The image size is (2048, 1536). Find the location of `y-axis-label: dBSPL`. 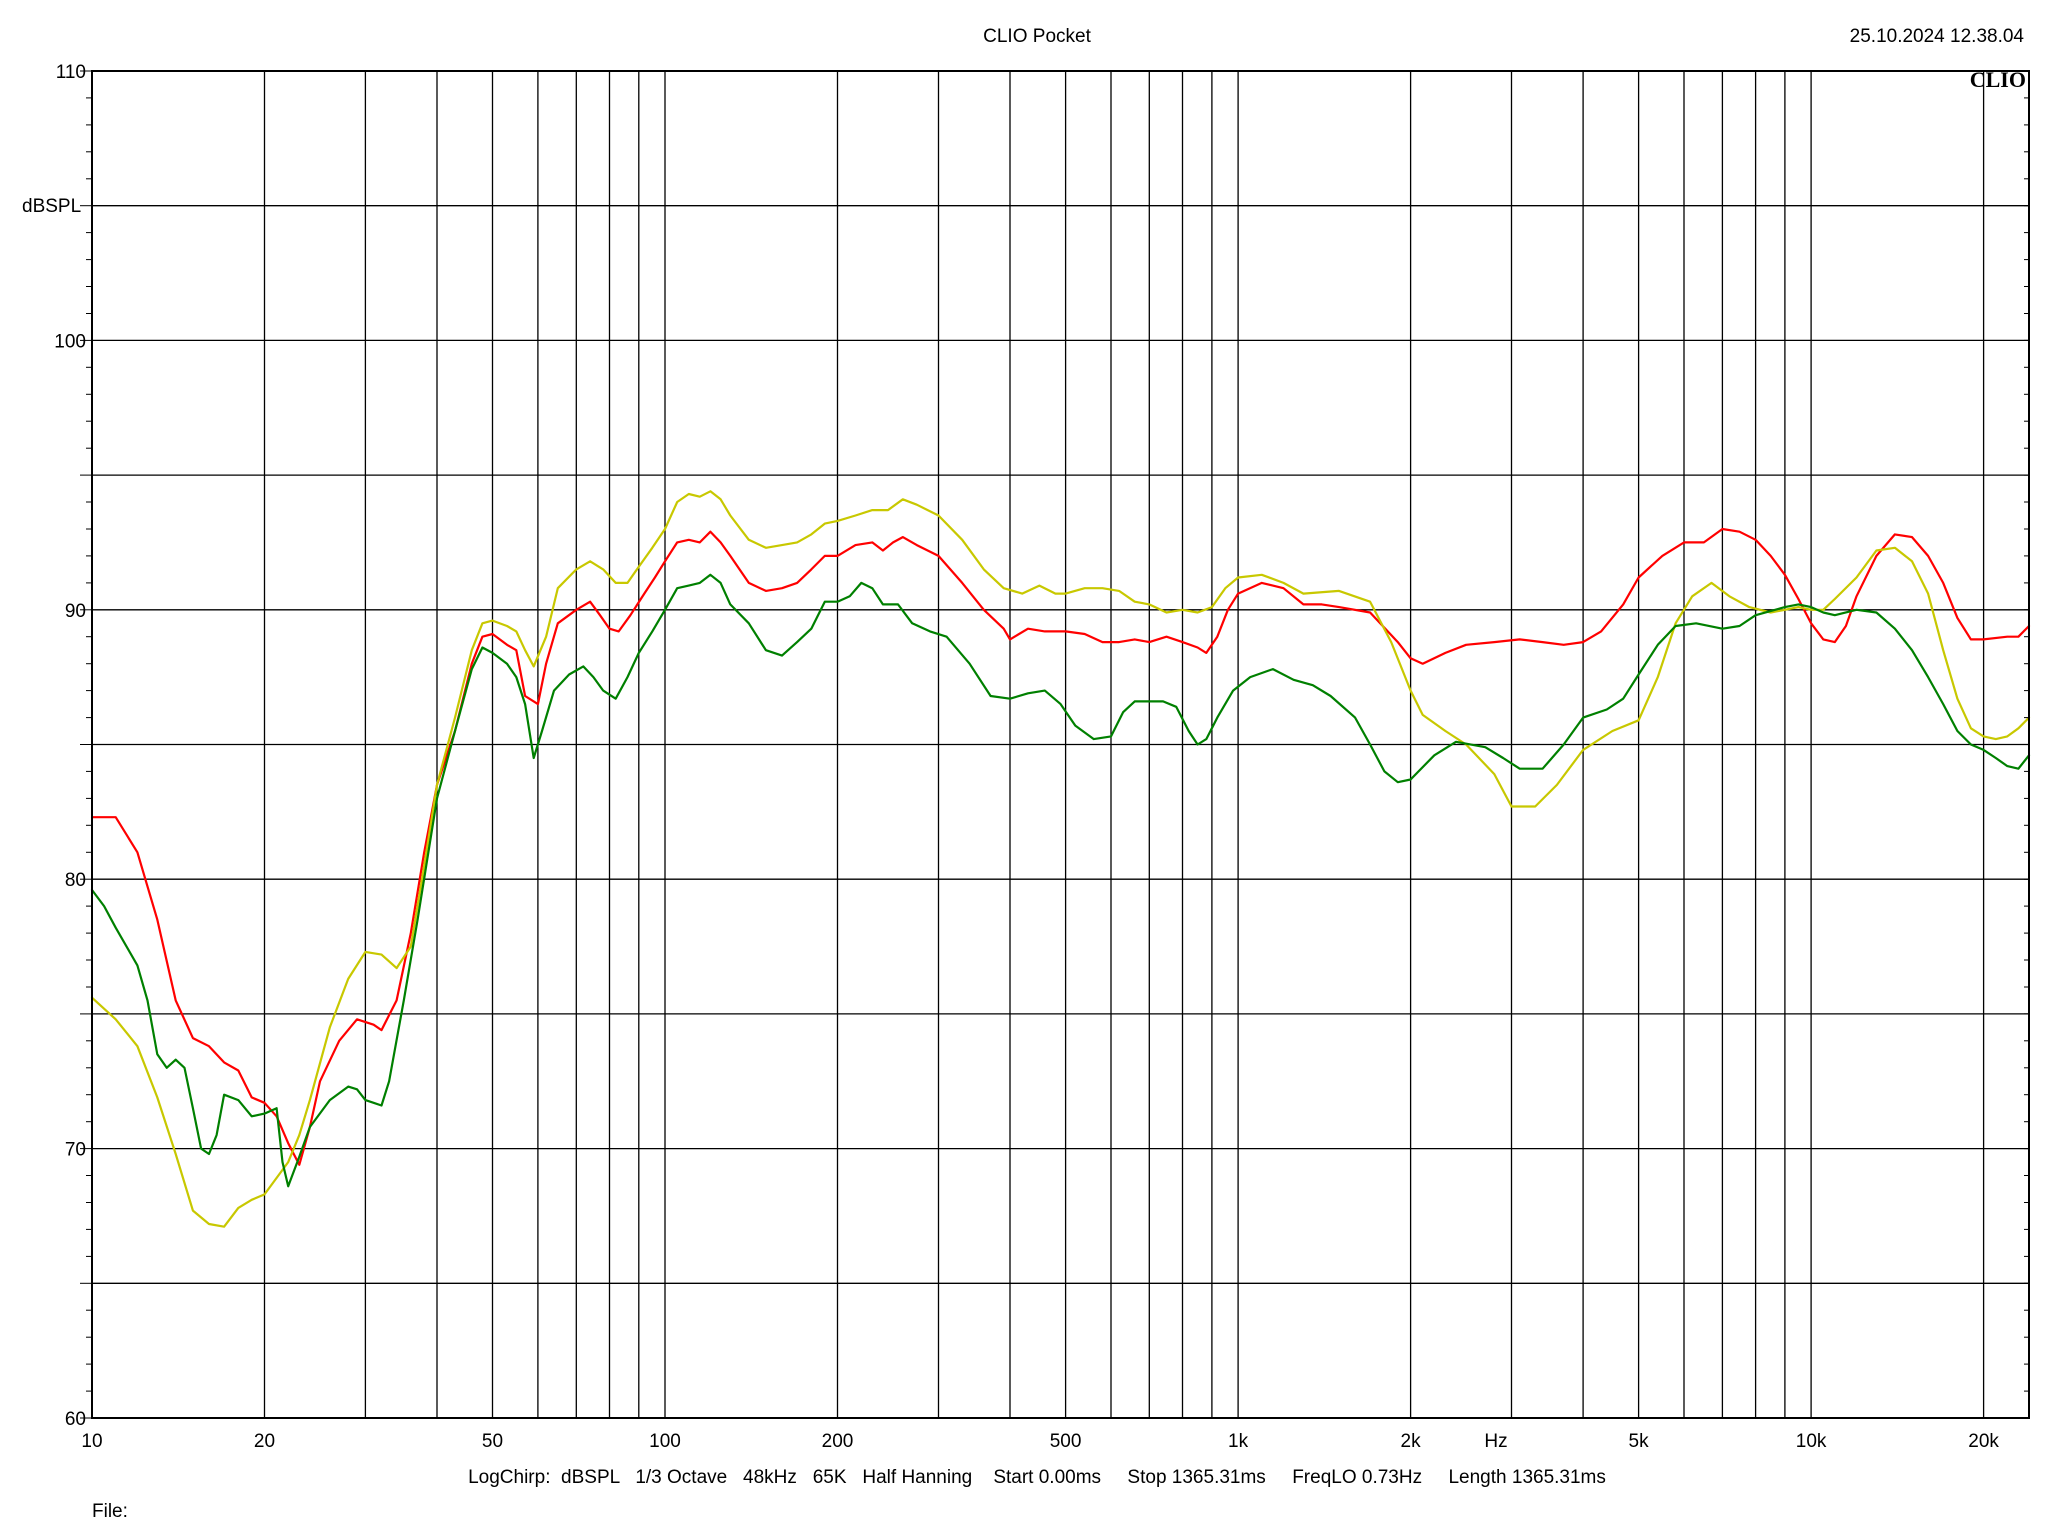

y-axis-label: dBSPL is located at coordinates (51, 206).